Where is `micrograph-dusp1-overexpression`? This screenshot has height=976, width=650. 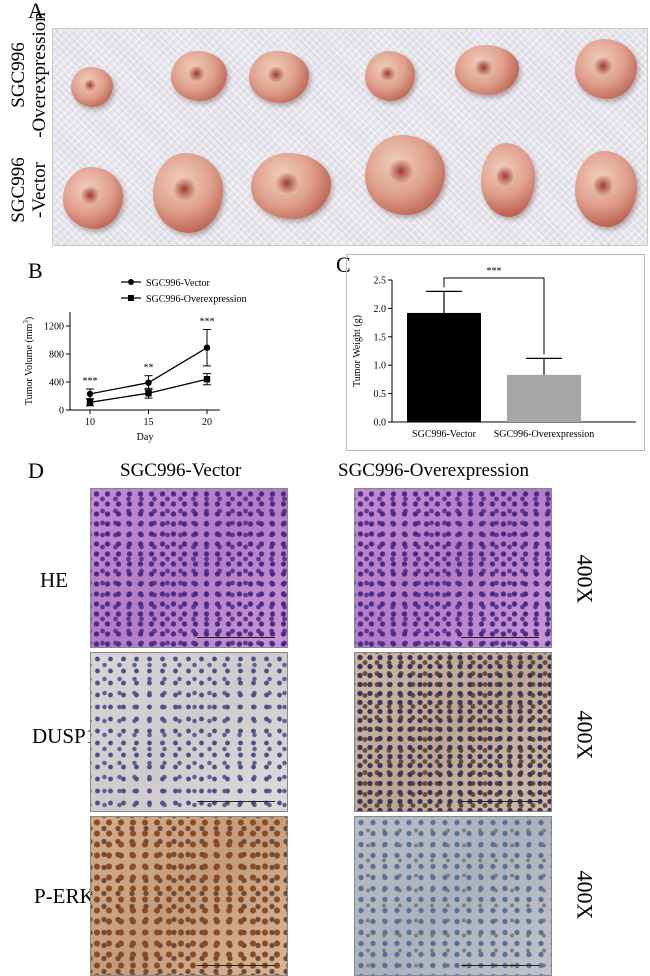
micrograph-dusp1-overexpression is located at coordinates (453, 732).